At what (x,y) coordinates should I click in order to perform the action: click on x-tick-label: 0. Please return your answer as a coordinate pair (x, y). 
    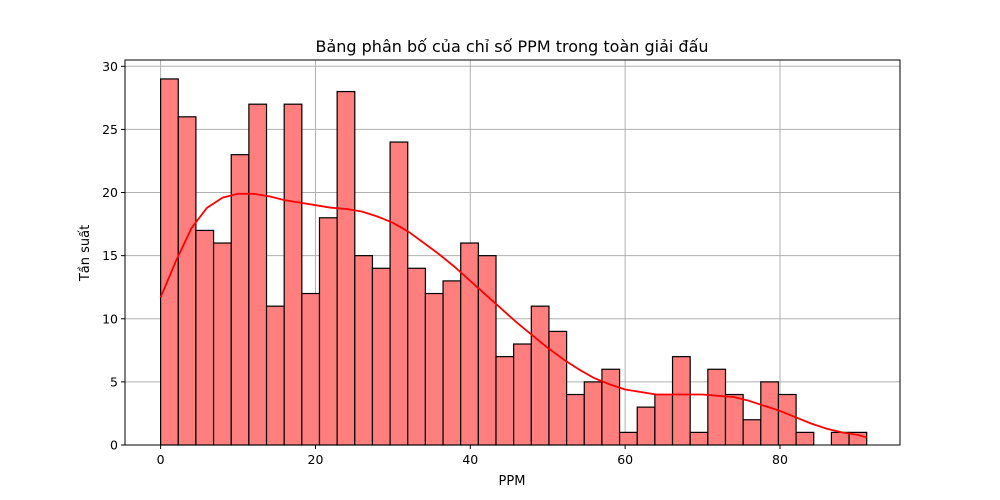
    Looking at the image, I should click on (161, 459).